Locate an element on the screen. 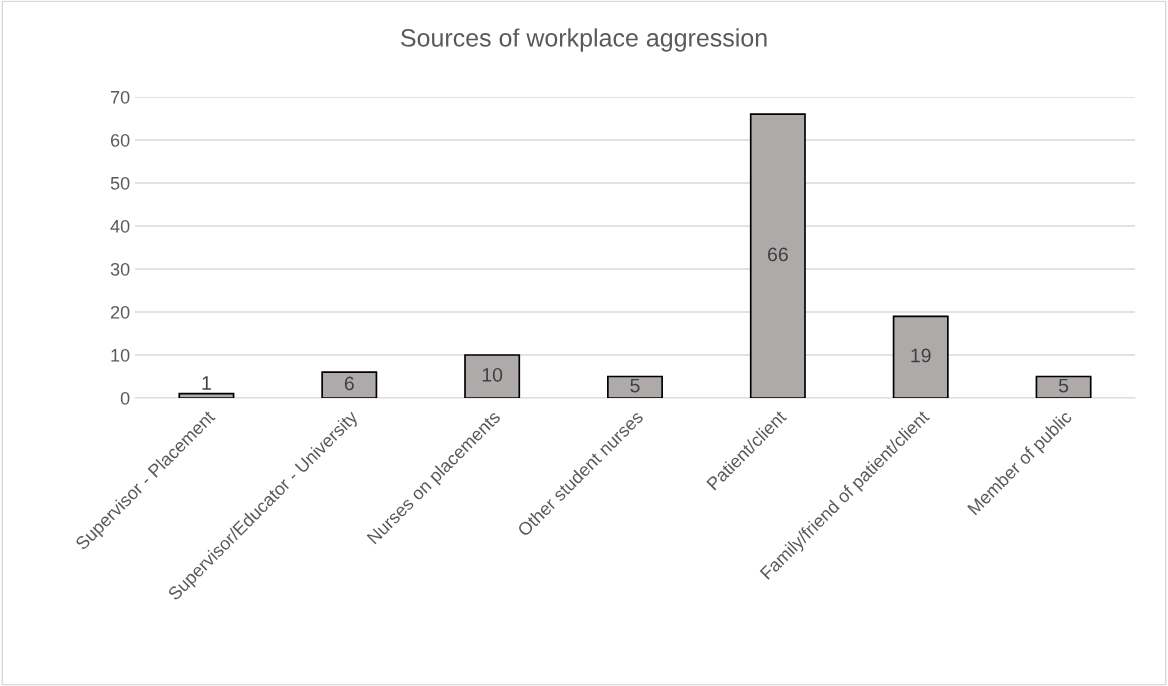  y-tick-label: 10 is located at coordinates (120, 355).